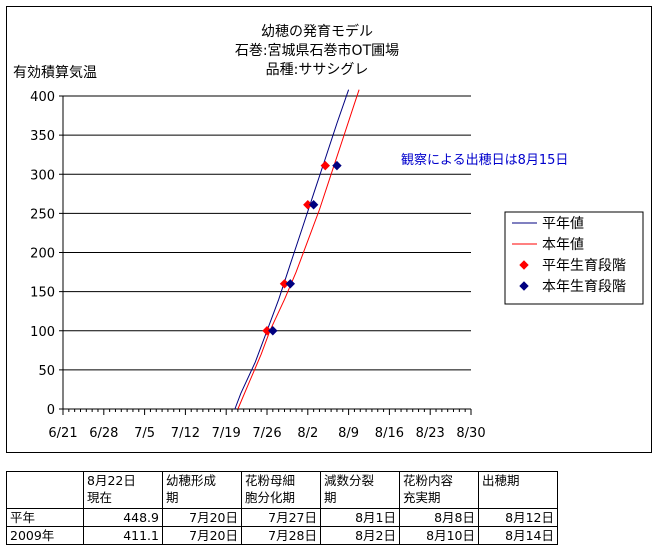  I want to click on table-header-line: 胞分化期, so click(270, 497).